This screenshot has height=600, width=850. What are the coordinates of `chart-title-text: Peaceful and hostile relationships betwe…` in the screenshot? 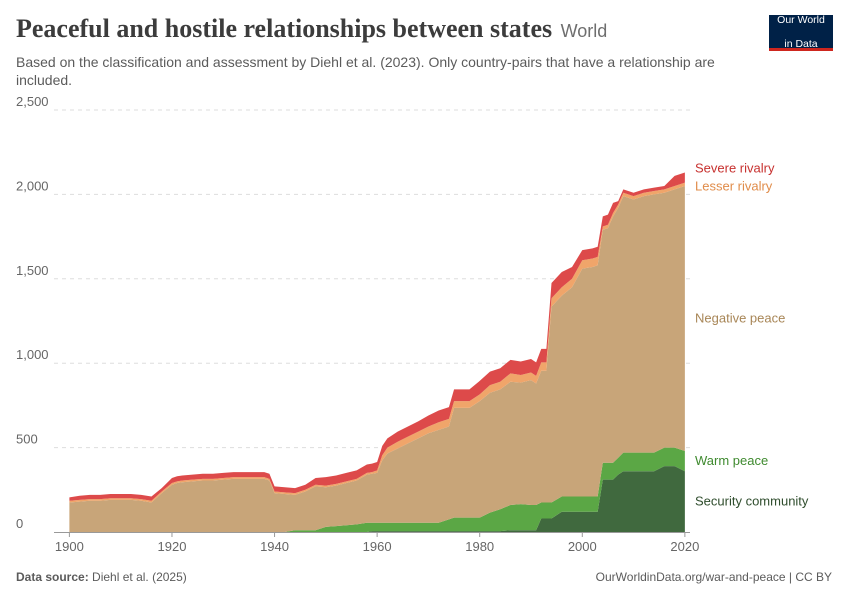 It's located at (284, 28).